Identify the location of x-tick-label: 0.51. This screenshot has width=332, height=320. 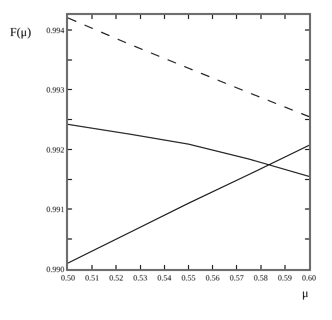
(92, 278).